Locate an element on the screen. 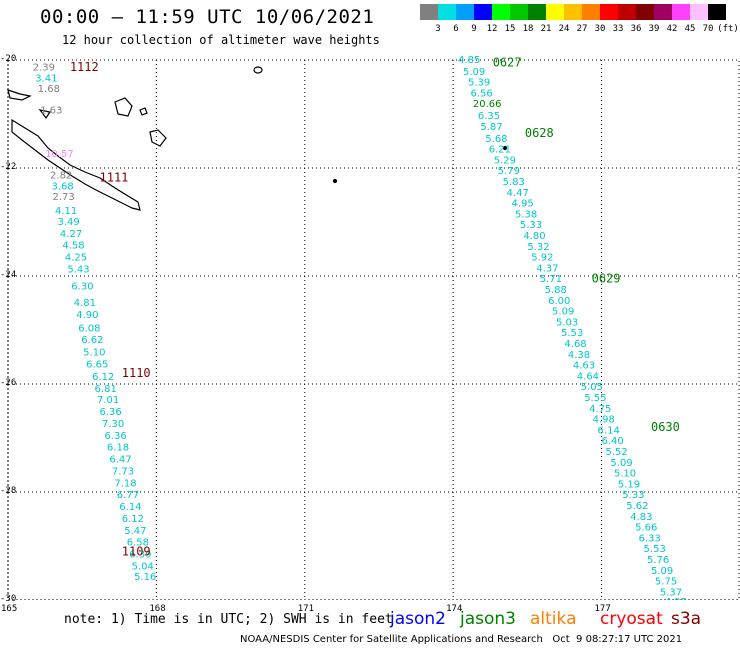 This screenshot has width=740, height=650. swh-value: 5.88 is located at coordinates (556, 290).